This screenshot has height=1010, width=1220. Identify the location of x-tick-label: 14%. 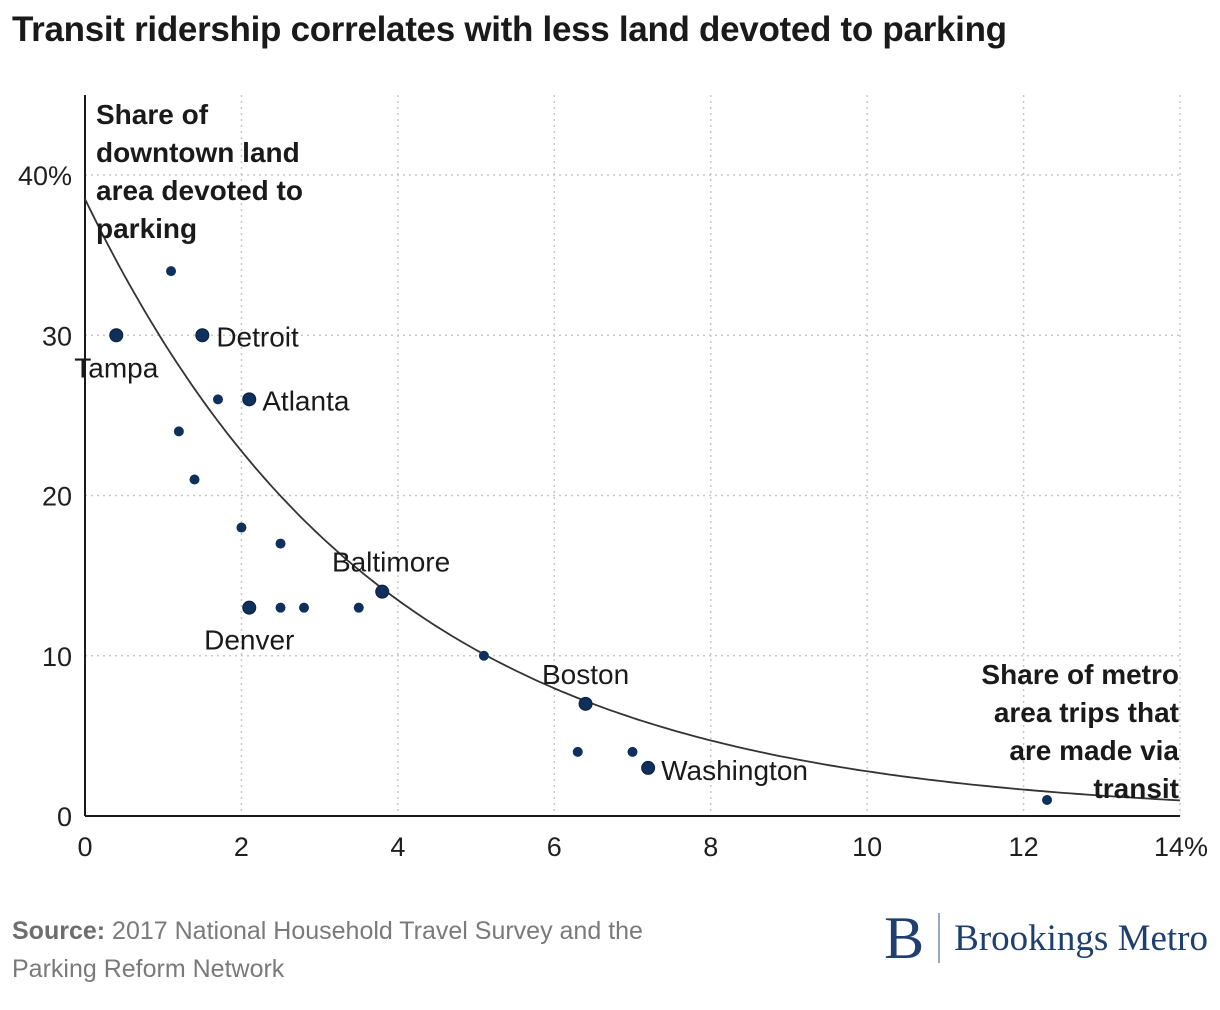
(1181, 847).